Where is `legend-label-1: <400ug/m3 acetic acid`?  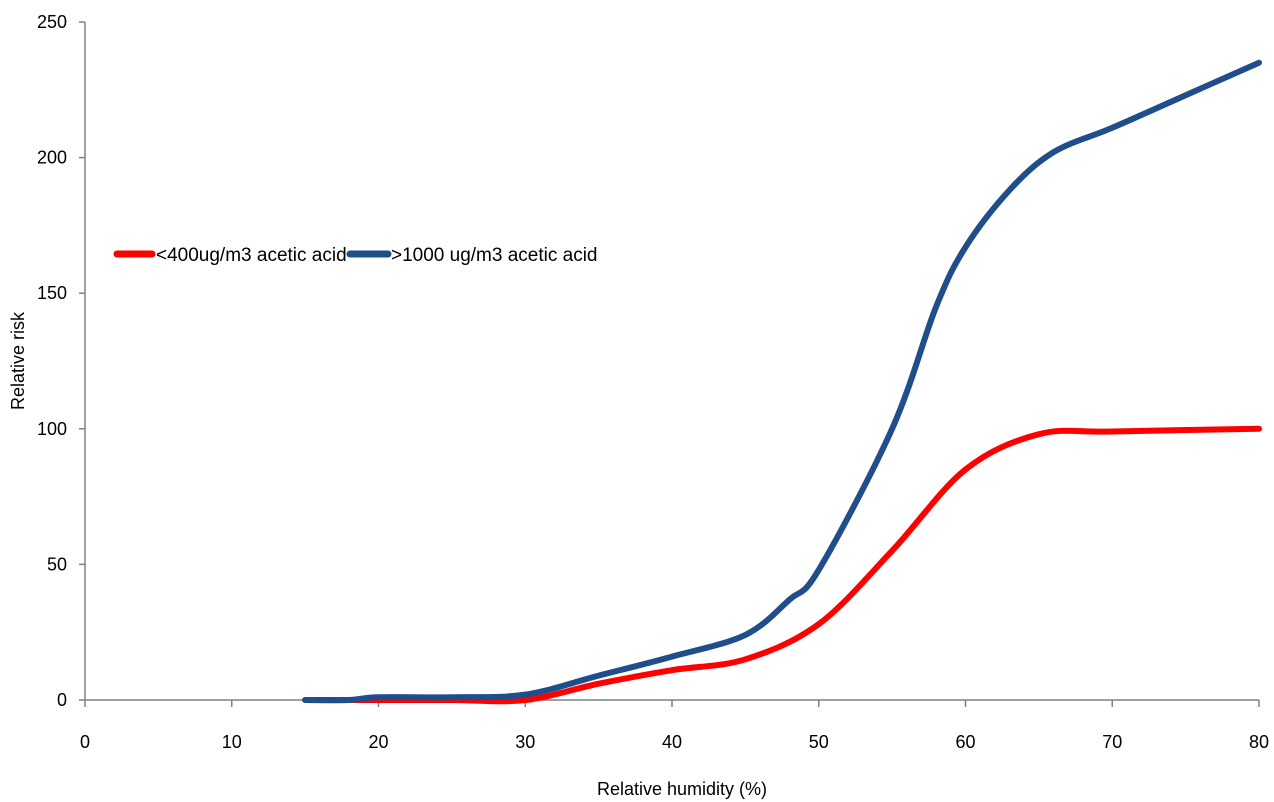
legend-label-1: <400ug/m3 acetic acid is located at coordinates (251, 255).